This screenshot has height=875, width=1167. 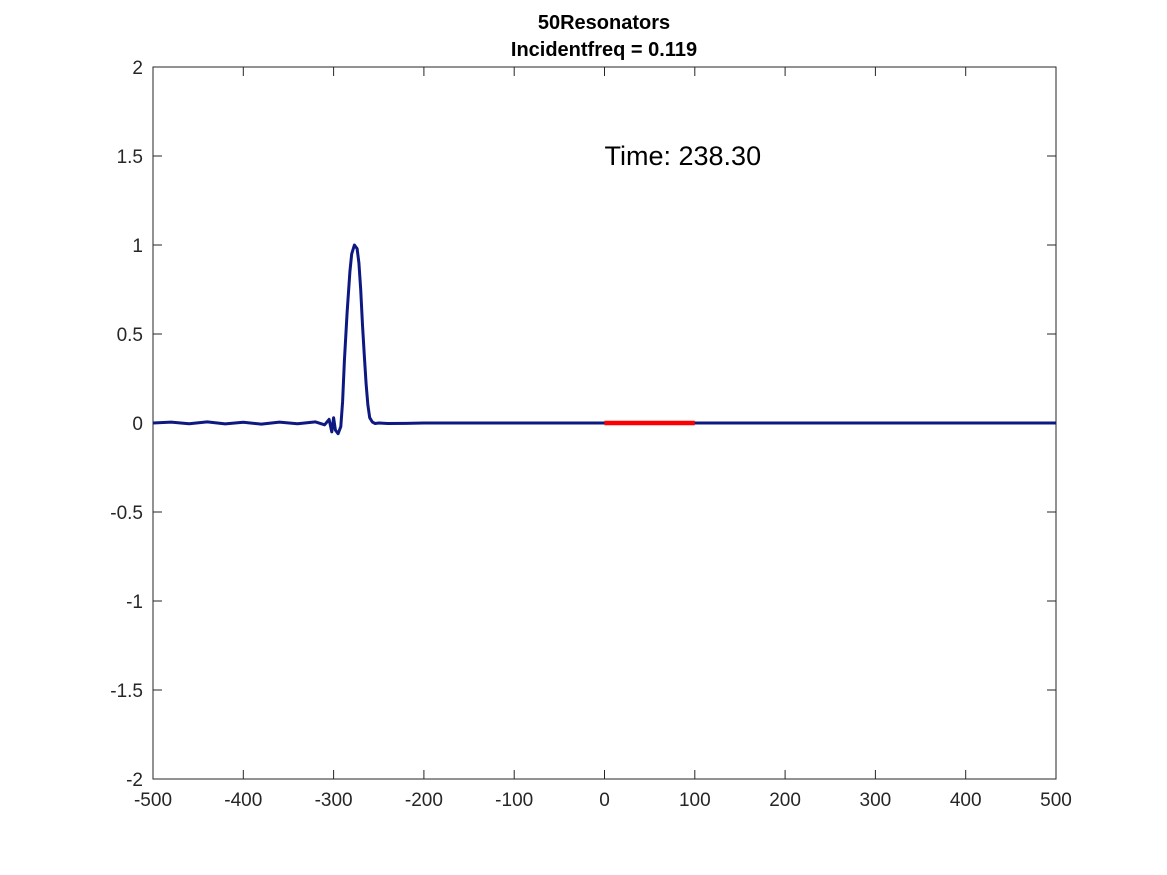 I want to click on y-tick-label: -1, so click(x=134, y=602).